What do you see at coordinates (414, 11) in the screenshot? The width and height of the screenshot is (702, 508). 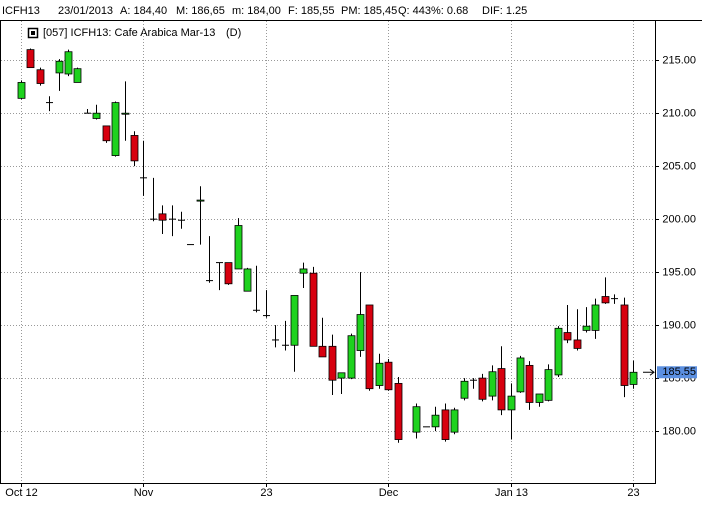 I see `header-field: Q: 443` at bounding box center [414, 11].